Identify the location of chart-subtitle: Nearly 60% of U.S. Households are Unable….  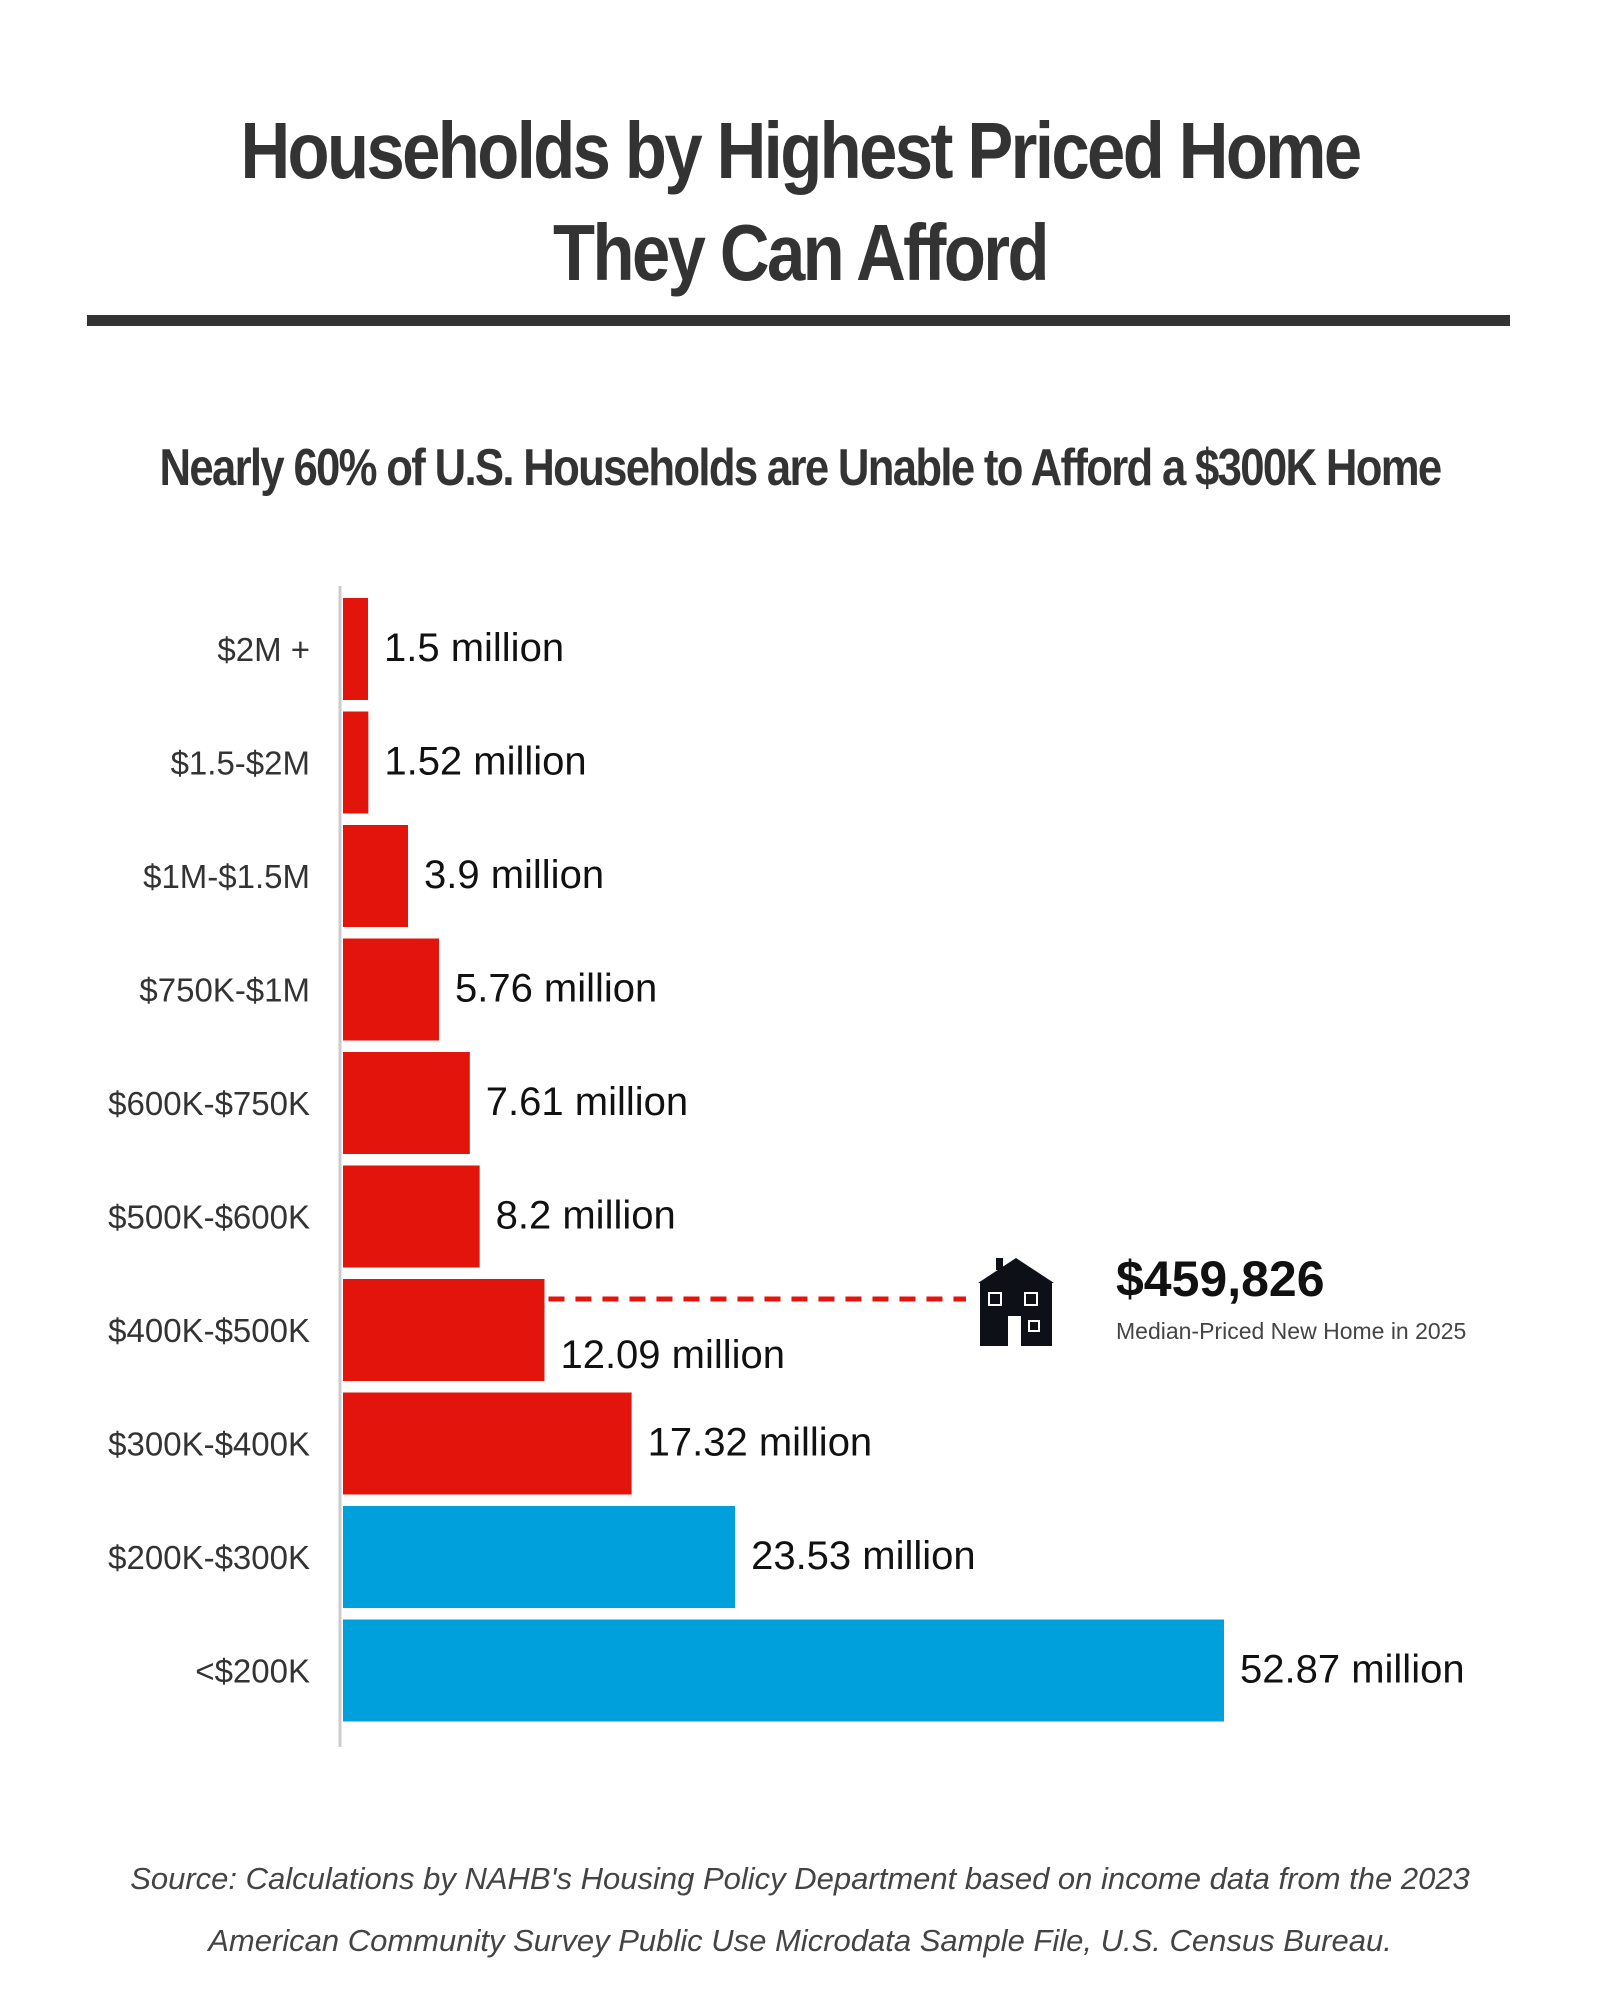
(801, 468).